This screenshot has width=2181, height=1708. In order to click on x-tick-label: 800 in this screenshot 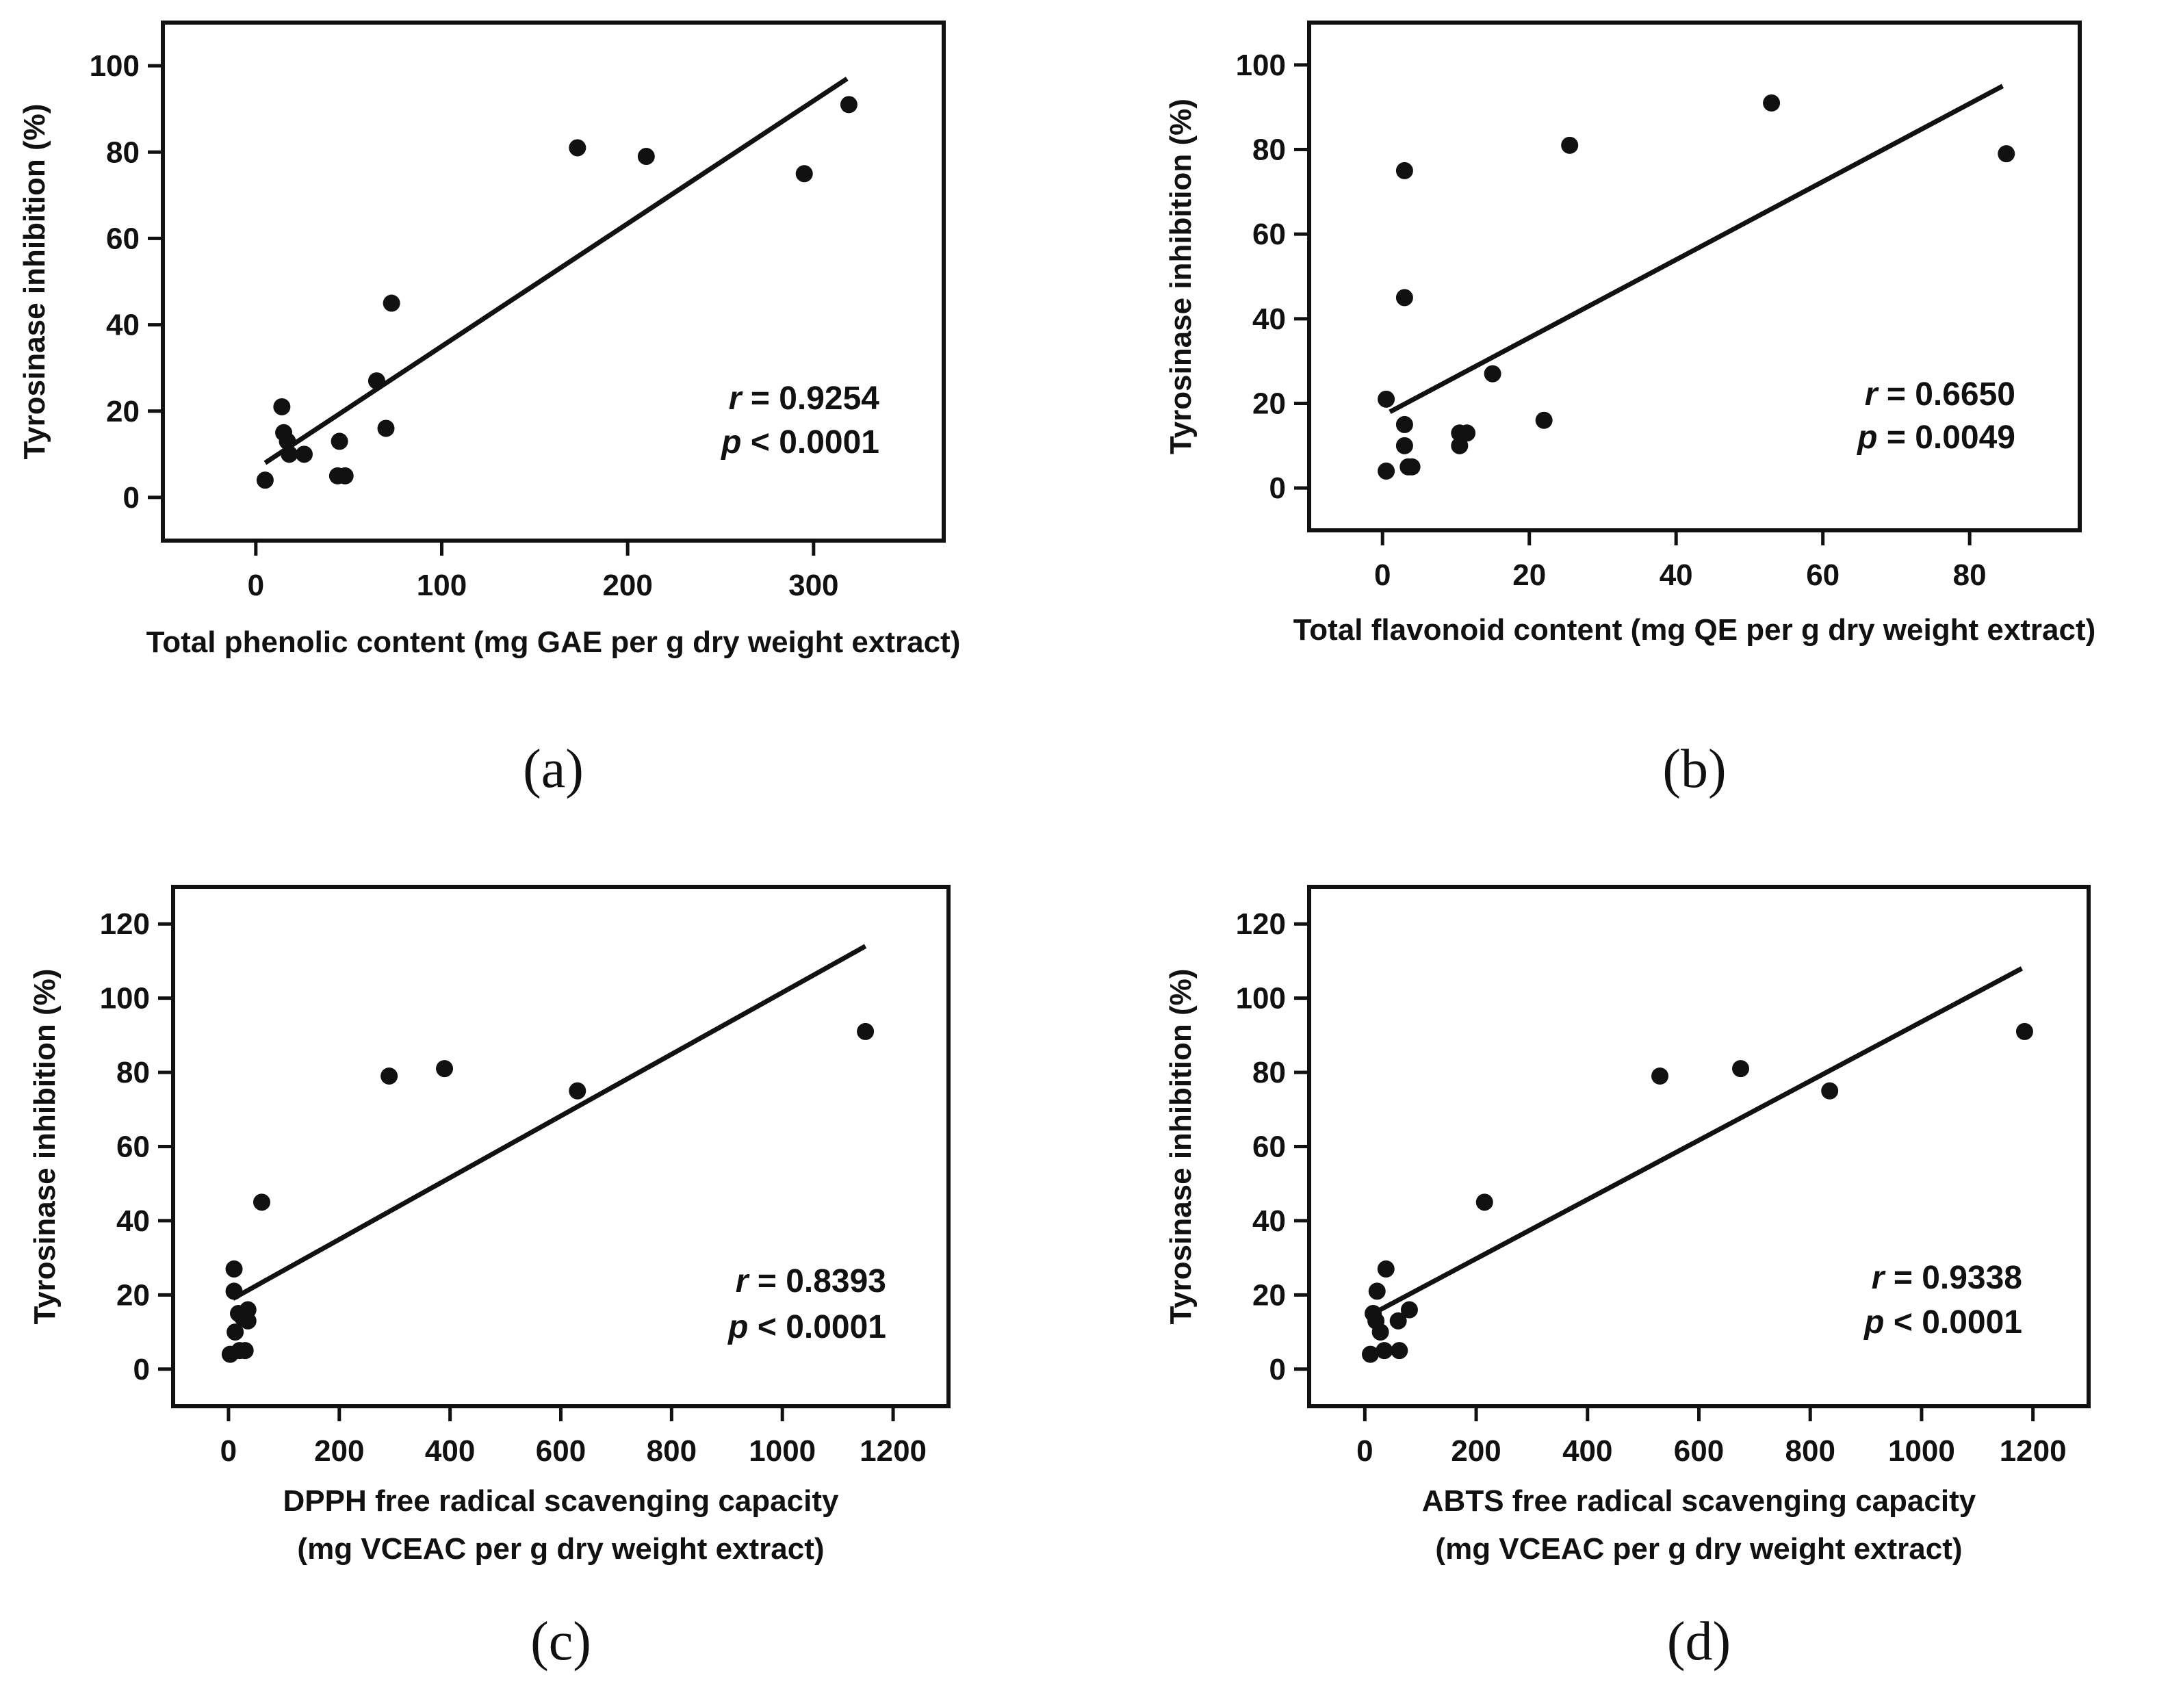, I will do `click(1810, 1451)`.